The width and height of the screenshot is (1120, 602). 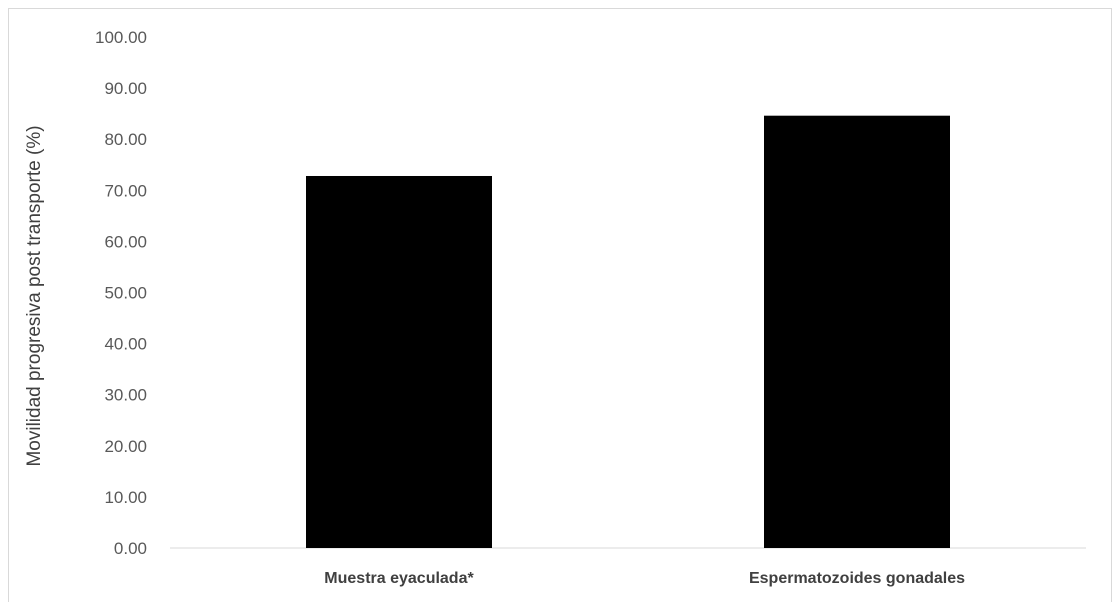 What do you see at coordinates (125, 88) in the screenshot?
I see `y-tick-label: 90.00` at bounding box center [125, 88].